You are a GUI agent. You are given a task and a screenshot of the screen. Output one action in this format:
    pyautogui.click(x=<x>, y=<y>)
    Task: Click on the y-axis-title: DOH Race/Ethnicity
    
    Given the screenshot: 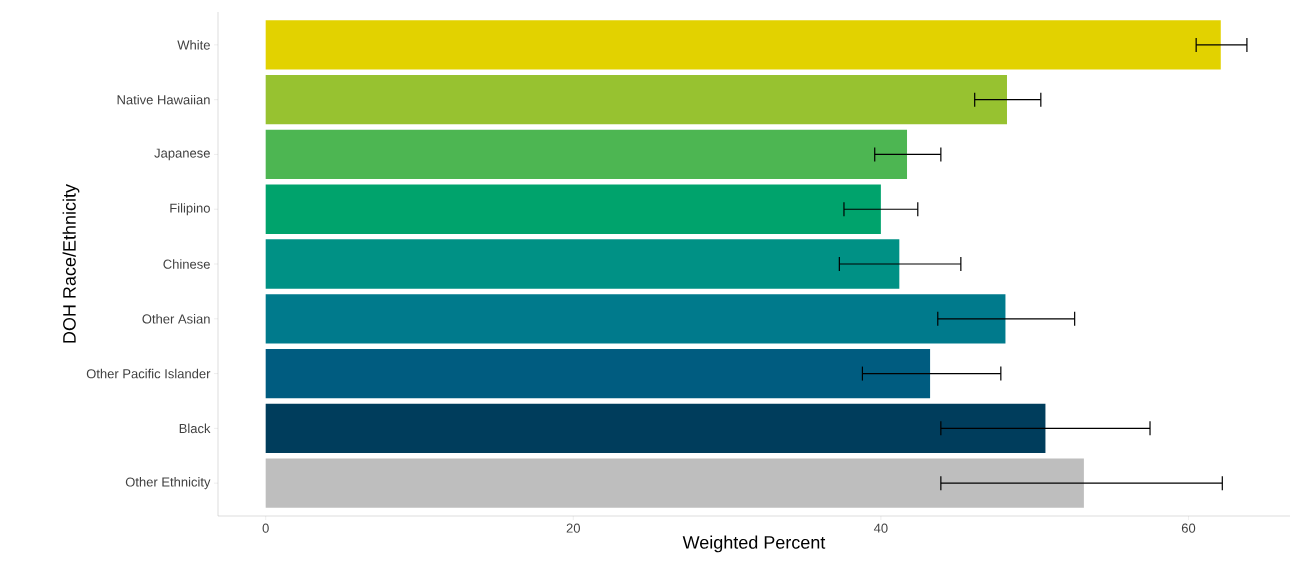 What is the action you would take?
    pyautogui.click(x=71, y=263)
    